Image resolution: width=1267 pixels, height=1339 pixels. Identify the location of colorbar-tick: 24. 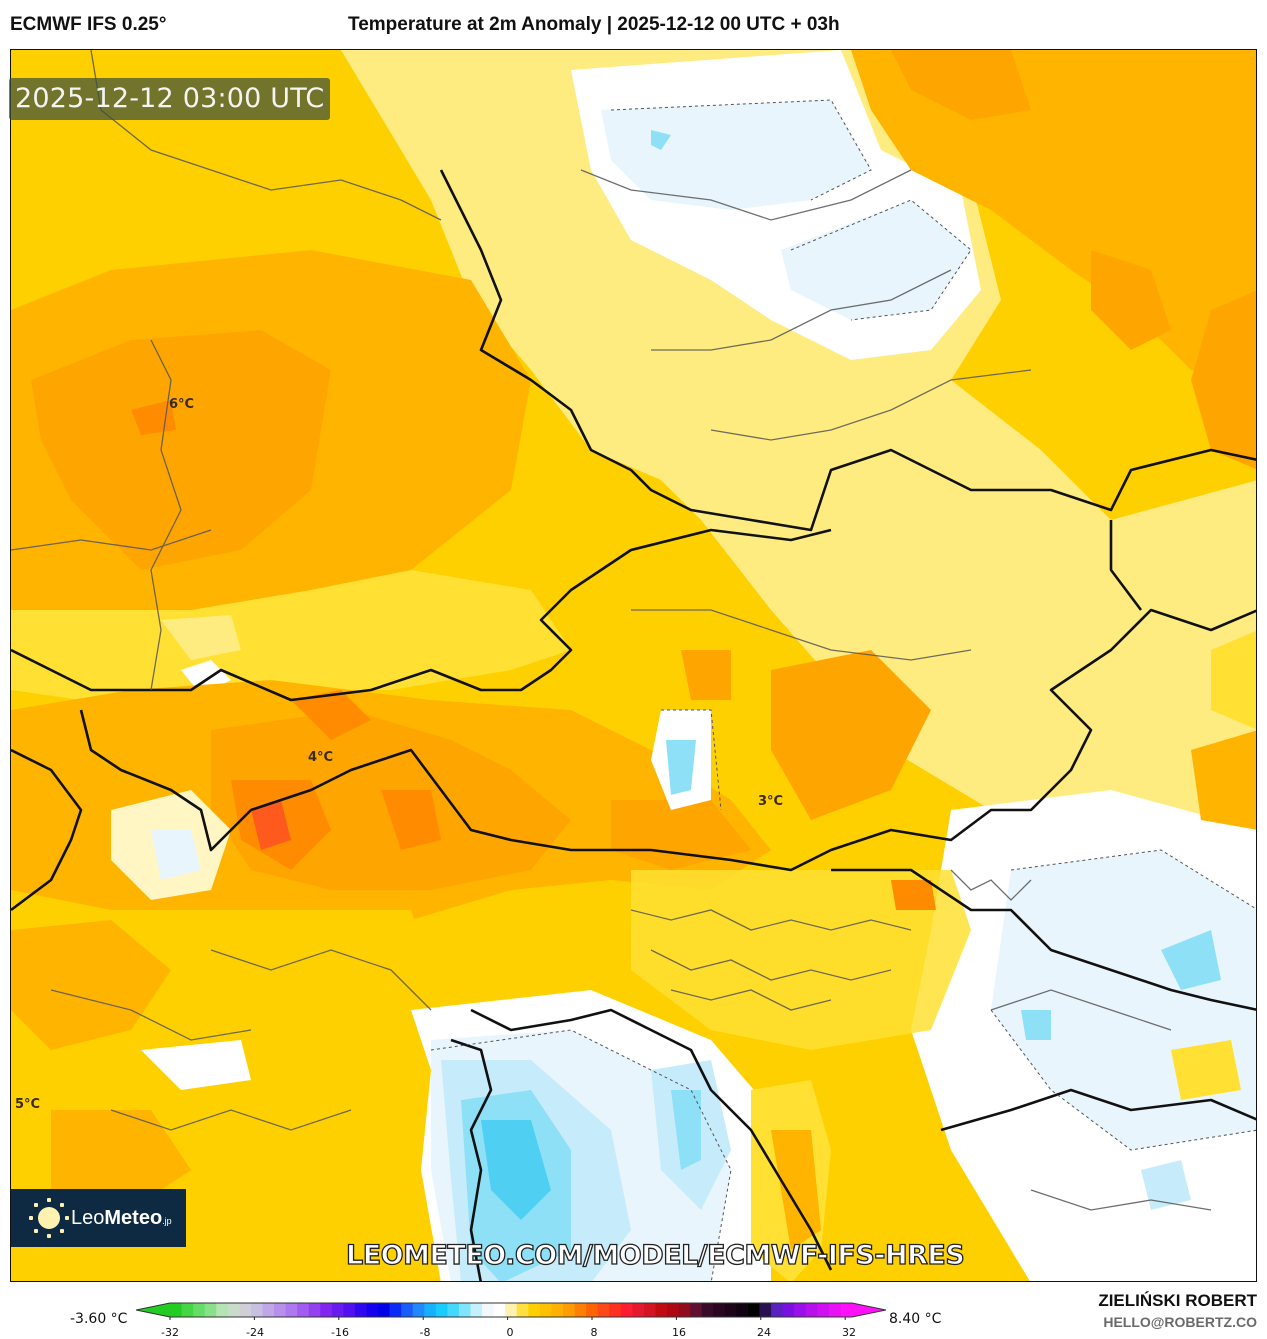
(764, 1332).